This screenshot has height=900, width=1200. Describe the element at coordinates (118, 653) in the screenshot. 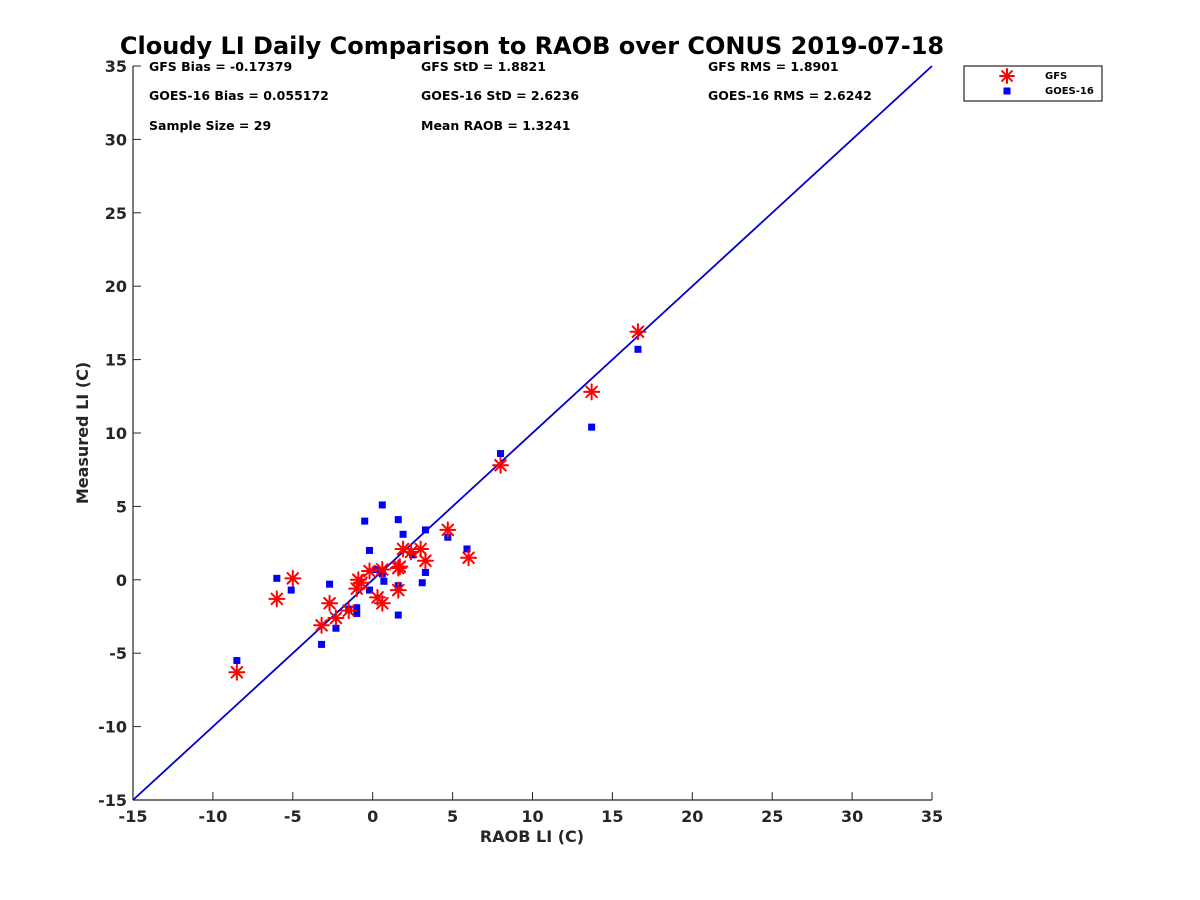

I see `y-tick-label: -5` at that location.